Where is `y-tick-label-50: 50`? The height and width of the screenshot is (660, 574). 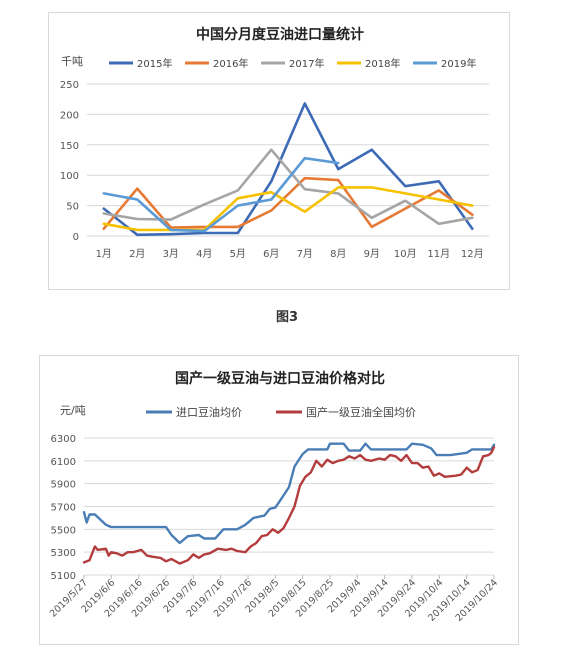
y-tick-label-50: 50 is located at coordinates (72, 207).